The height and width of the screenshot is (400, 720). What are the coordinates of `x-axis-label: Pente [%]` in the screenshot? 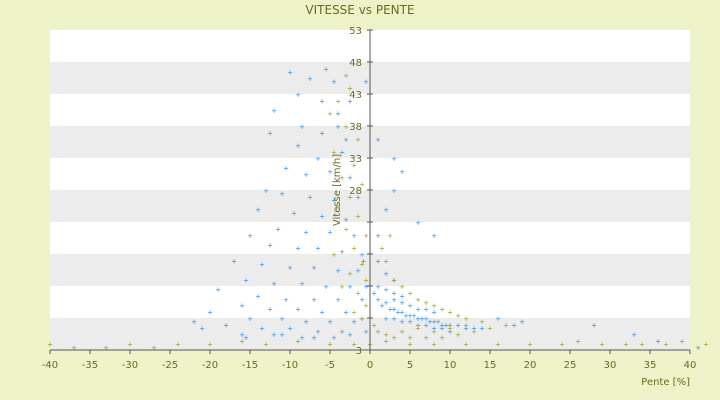 It's located at (665, 382).